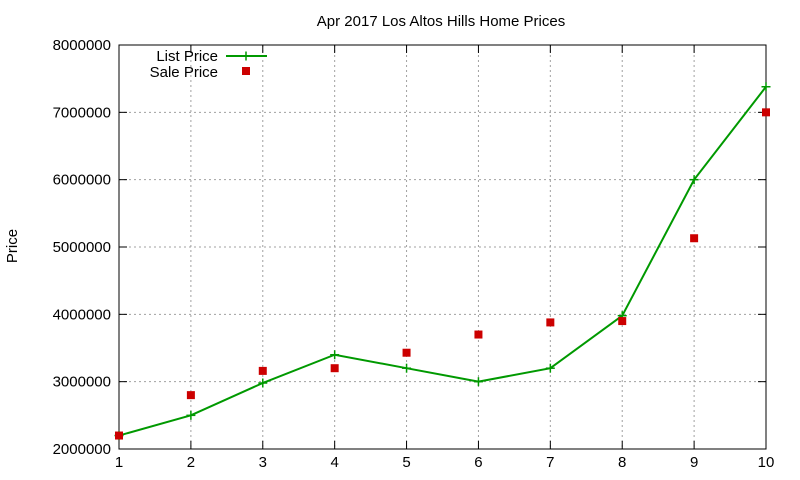 Image resolution: width=800 pixels, height=480 pixels. I want to click on x-tick-label: 6, so click(478, 462).